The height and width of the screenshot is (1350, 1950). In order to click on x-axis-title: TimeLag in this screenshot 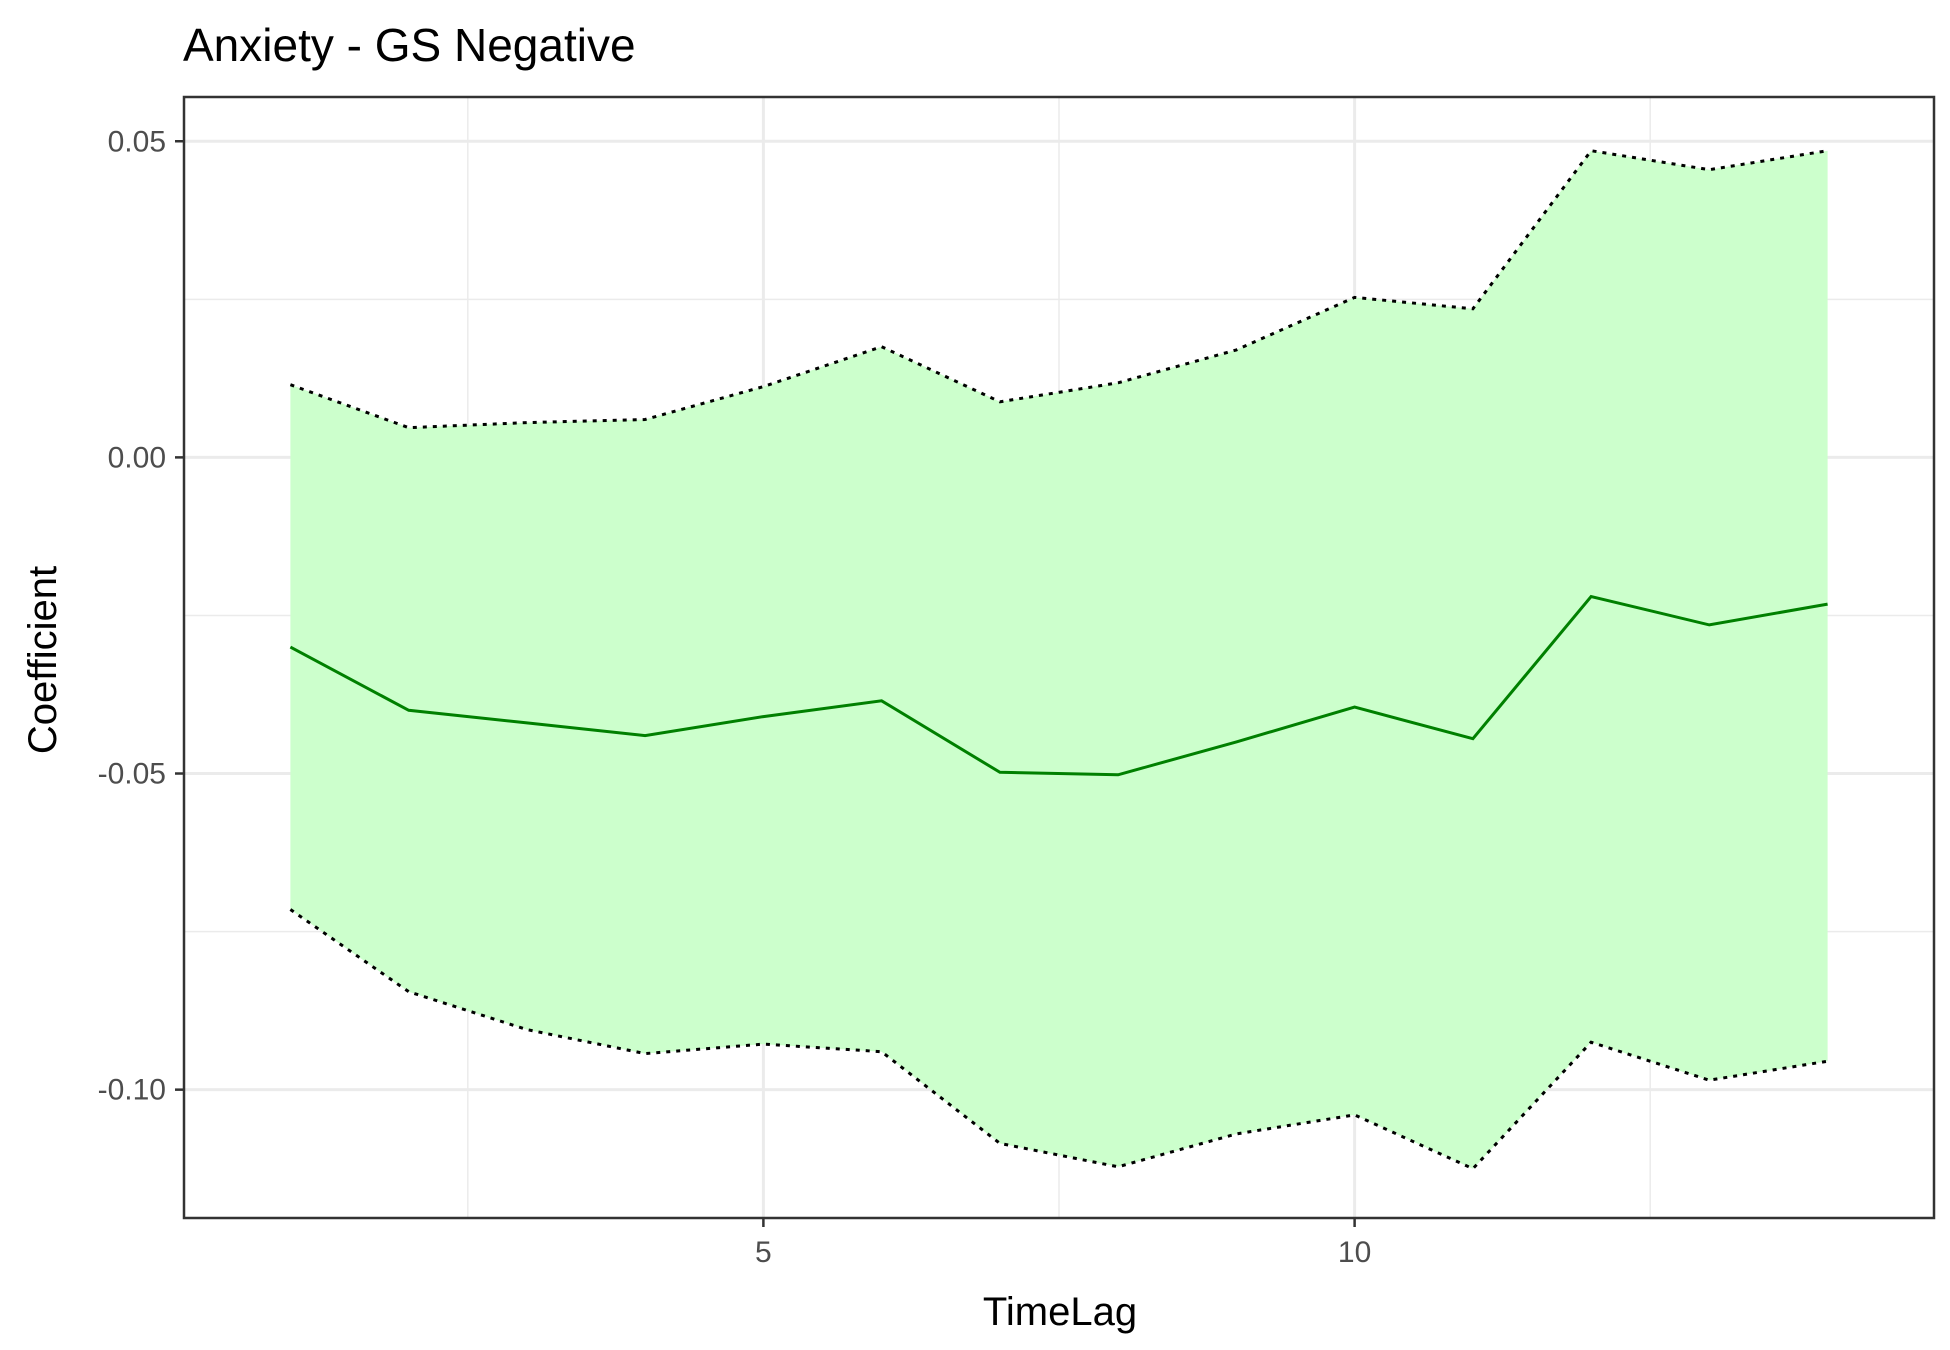, I will do `click(1060, 1312)`.